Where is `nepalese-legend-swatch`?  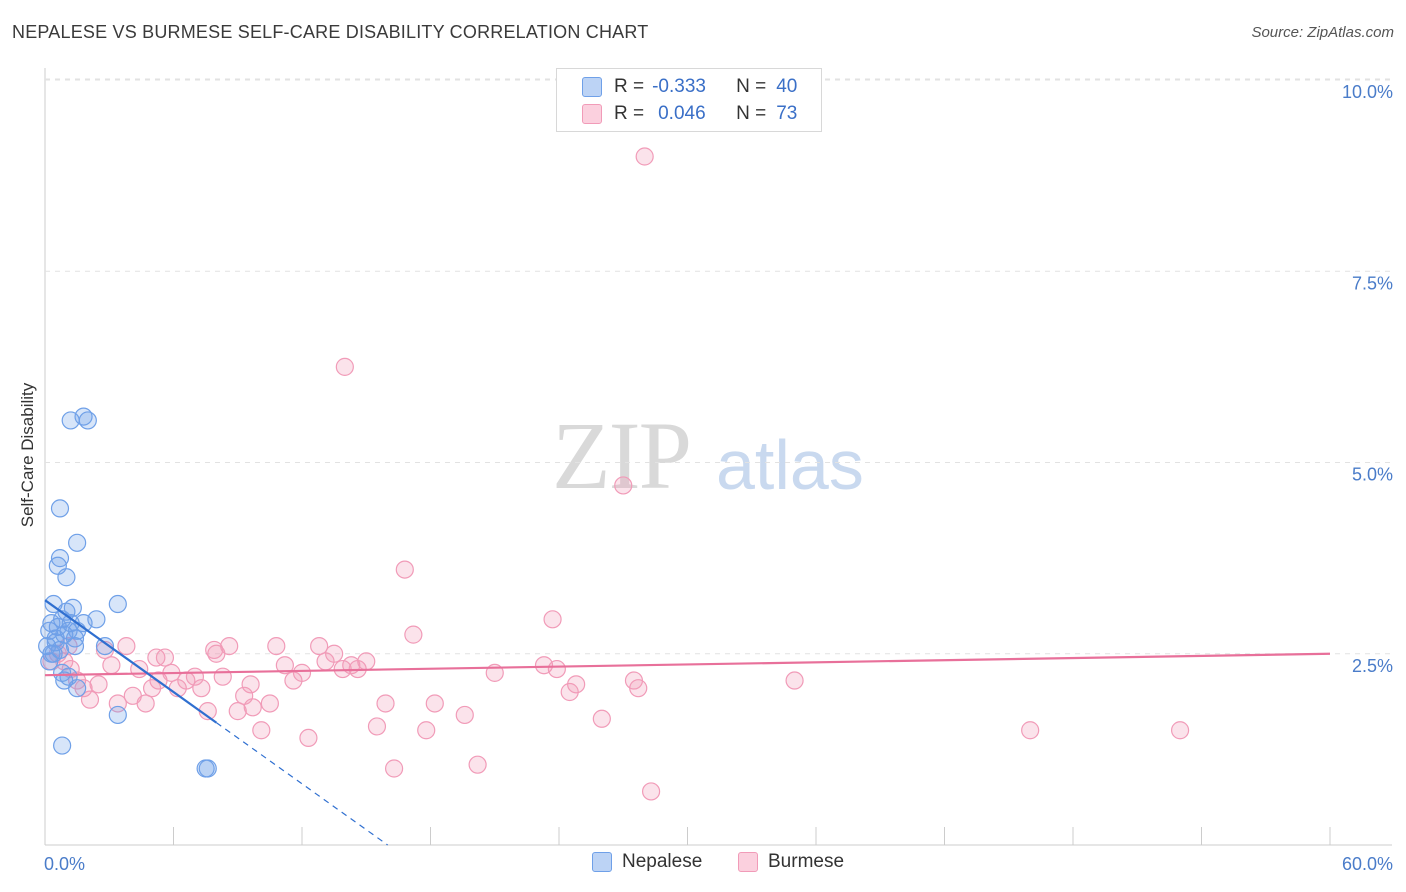 nepalese-legend-swatch is located at coordinates (602, 862).